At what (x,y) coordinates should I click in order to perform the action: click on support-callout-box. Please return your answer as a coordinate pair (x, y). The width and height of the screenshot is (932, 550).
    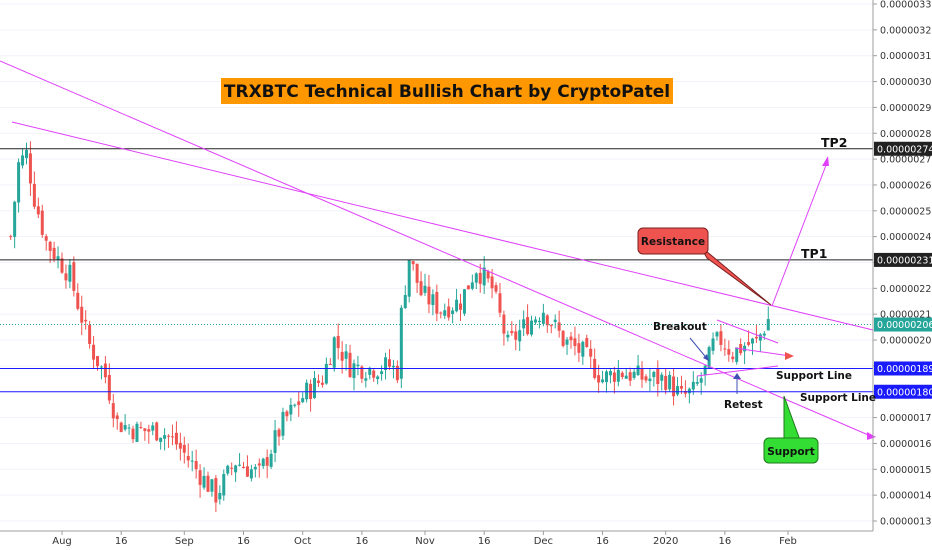
    Looking at the image, I should click on (791, 450).